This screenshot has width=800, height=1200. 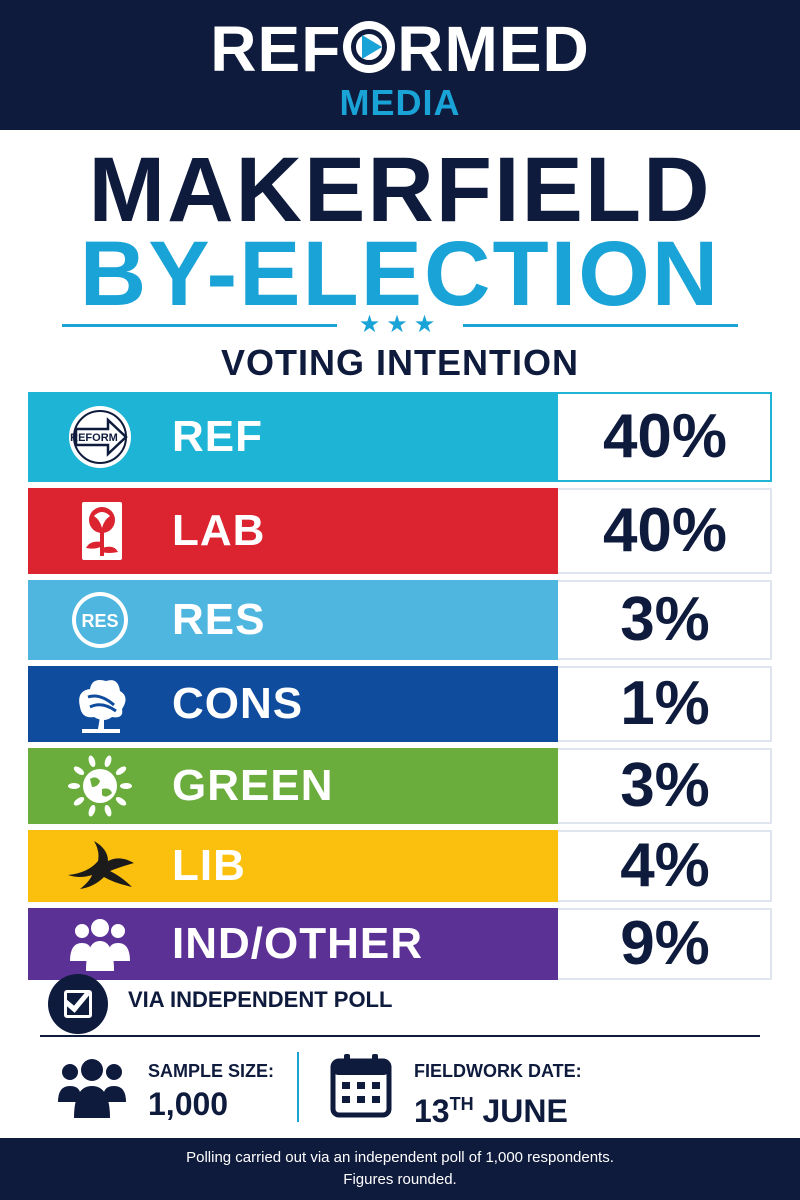 I want to click on stats-divider, so click(x=298, y=1087).